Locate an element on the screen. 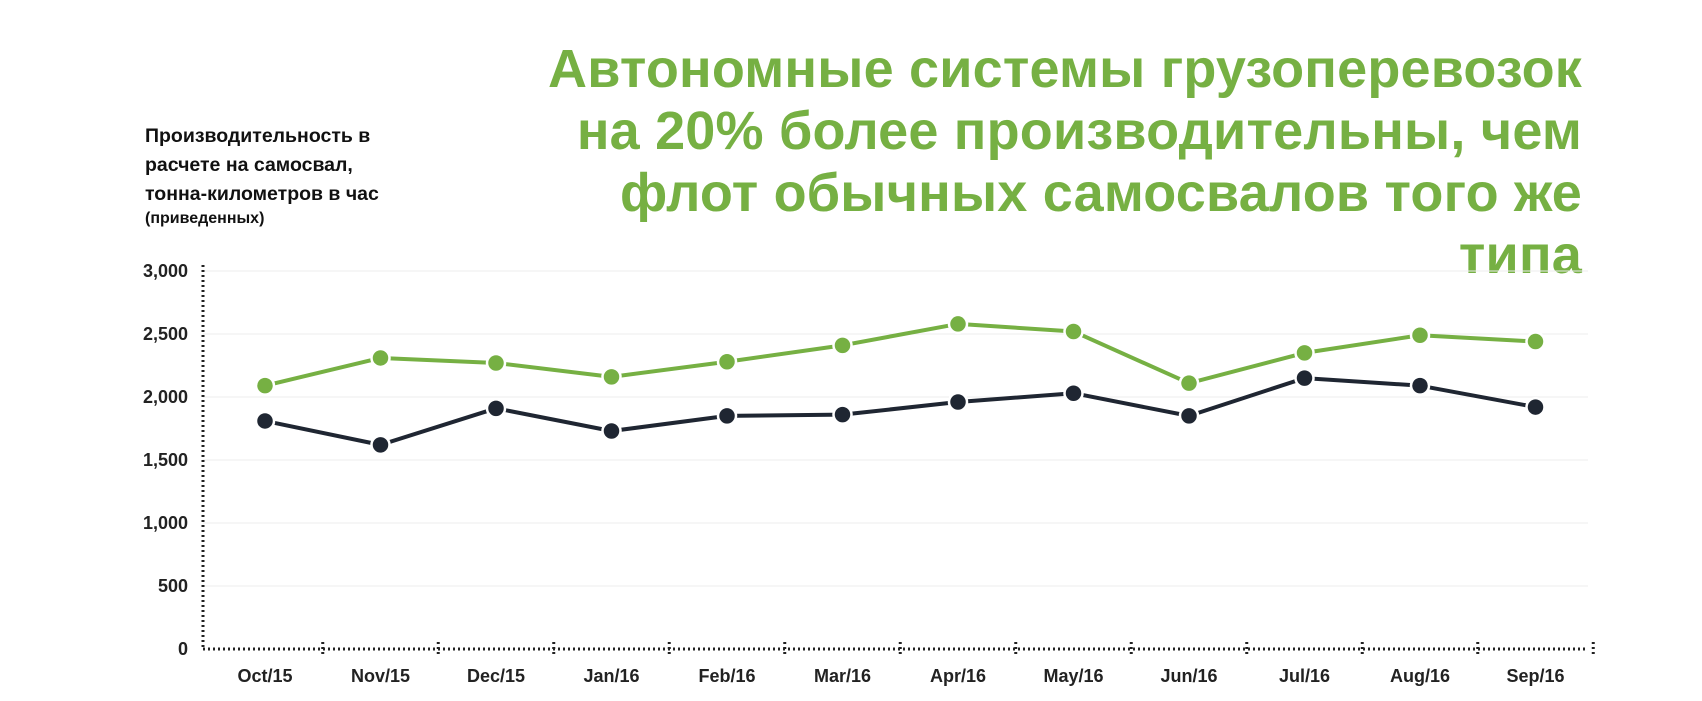  y-tick-label: 500 is located at coordinates (173, 586).